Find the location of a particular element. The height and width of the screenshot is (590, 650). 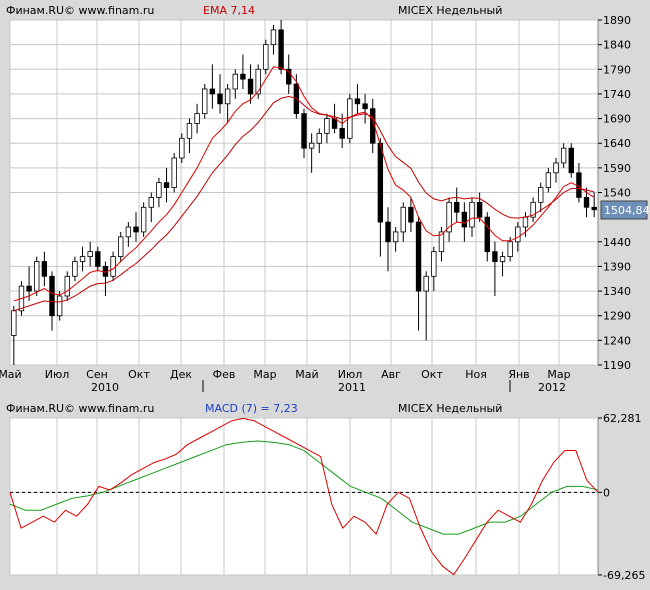

price-x-month-label: Сен is located at coordinates (97, 374).